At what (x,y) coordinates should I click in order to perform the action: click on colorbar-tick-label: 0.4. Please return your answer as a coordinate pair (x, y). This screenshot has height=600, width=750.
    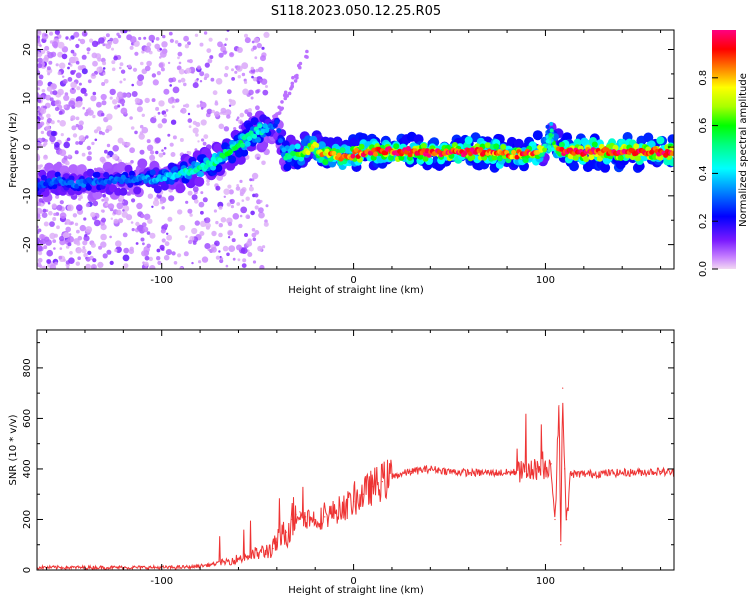
    Looking at the image, I should click on (703, 173).